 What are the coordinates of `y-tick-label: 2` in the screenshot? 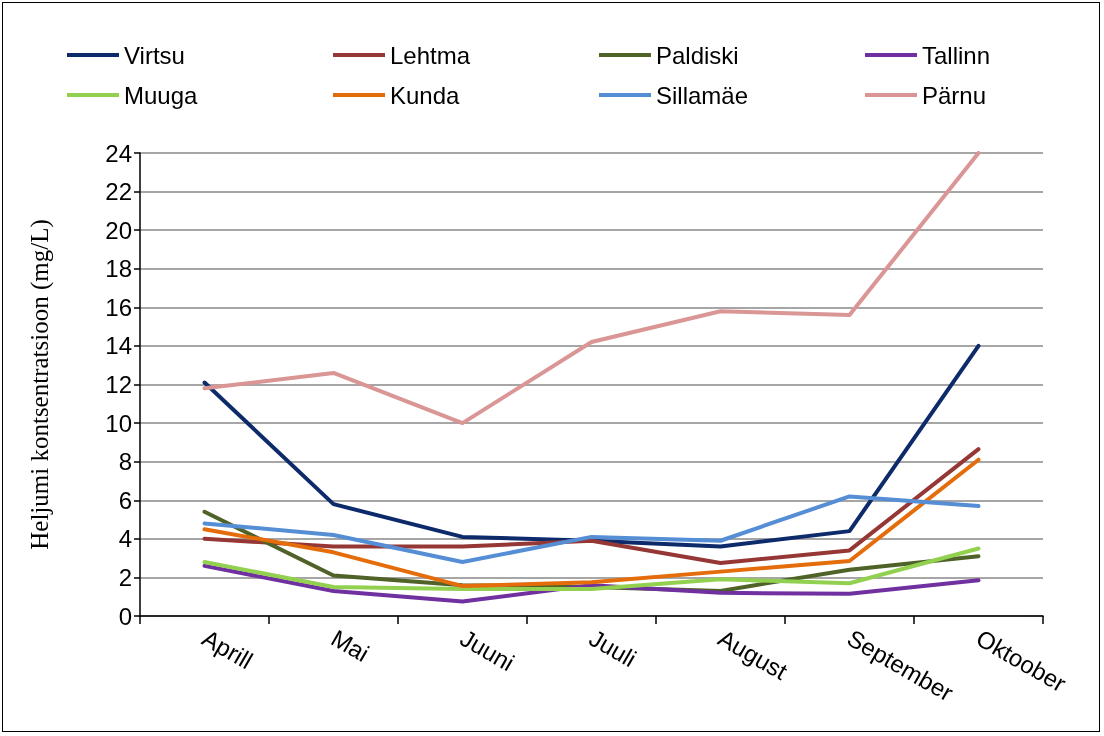 It's located at (125, 577).